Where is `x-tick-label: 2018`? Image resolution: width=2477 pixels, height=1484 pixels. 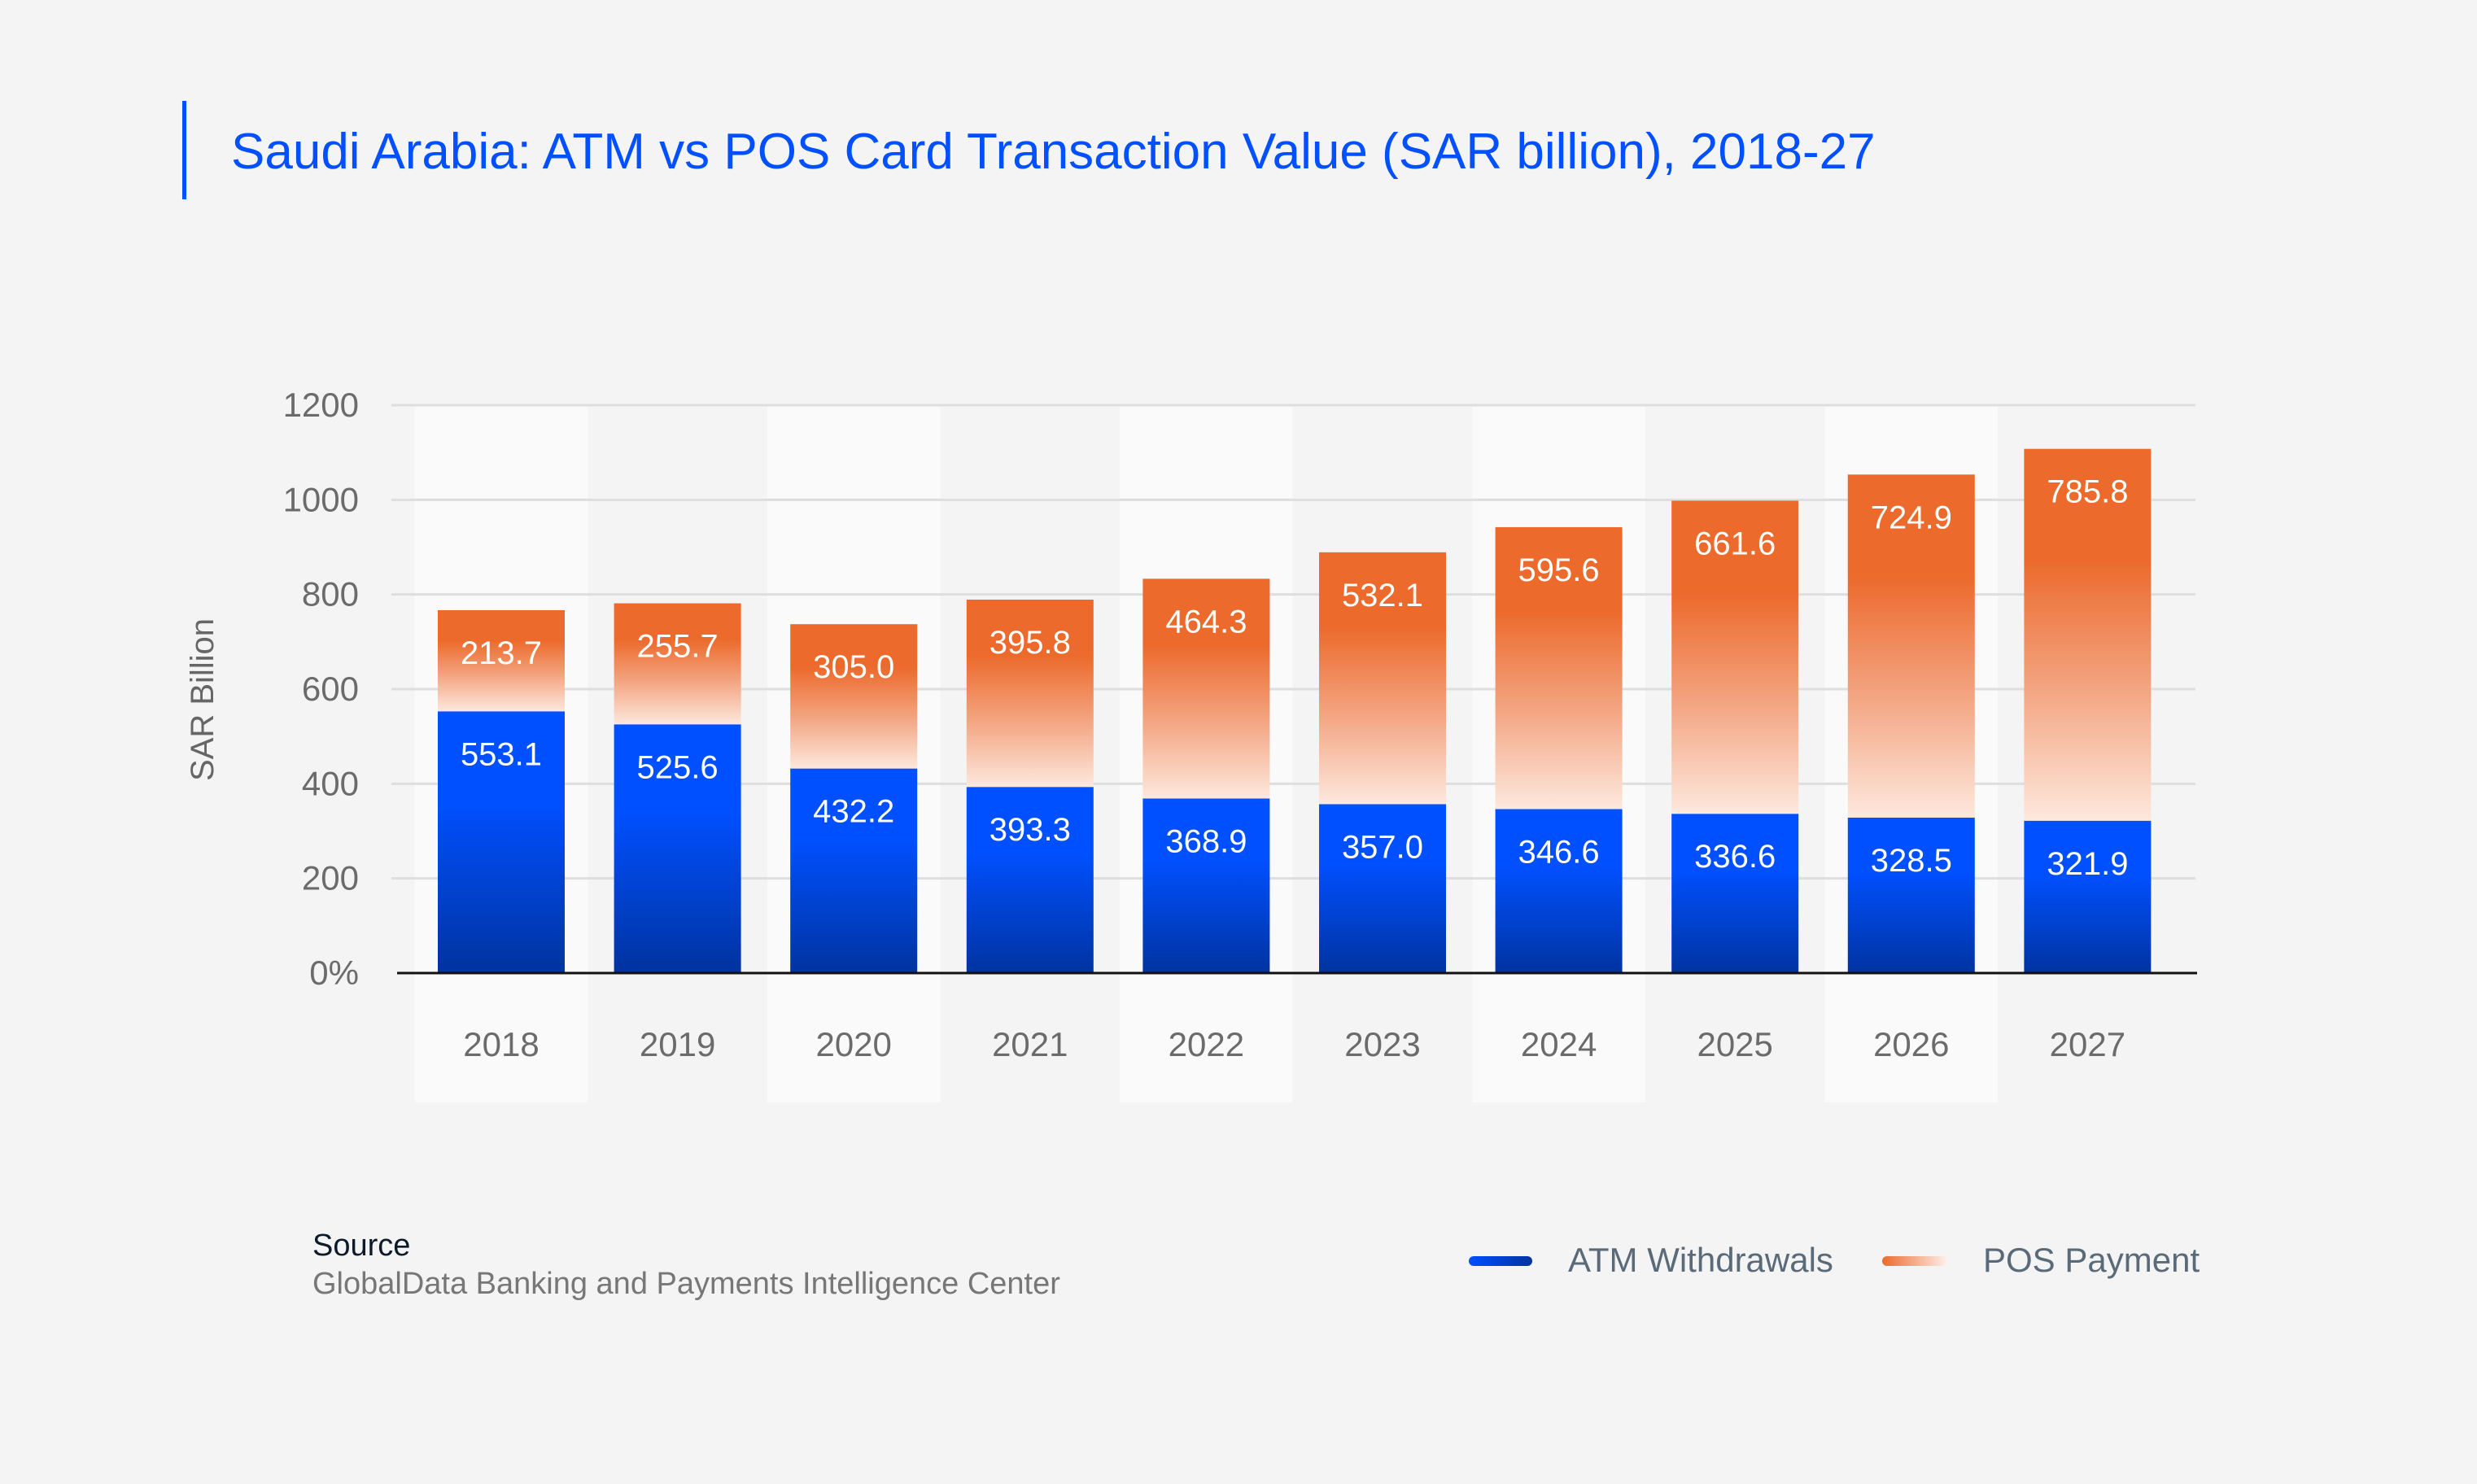
x-tick-label: 2018 is located at coordinates (501, 1044).